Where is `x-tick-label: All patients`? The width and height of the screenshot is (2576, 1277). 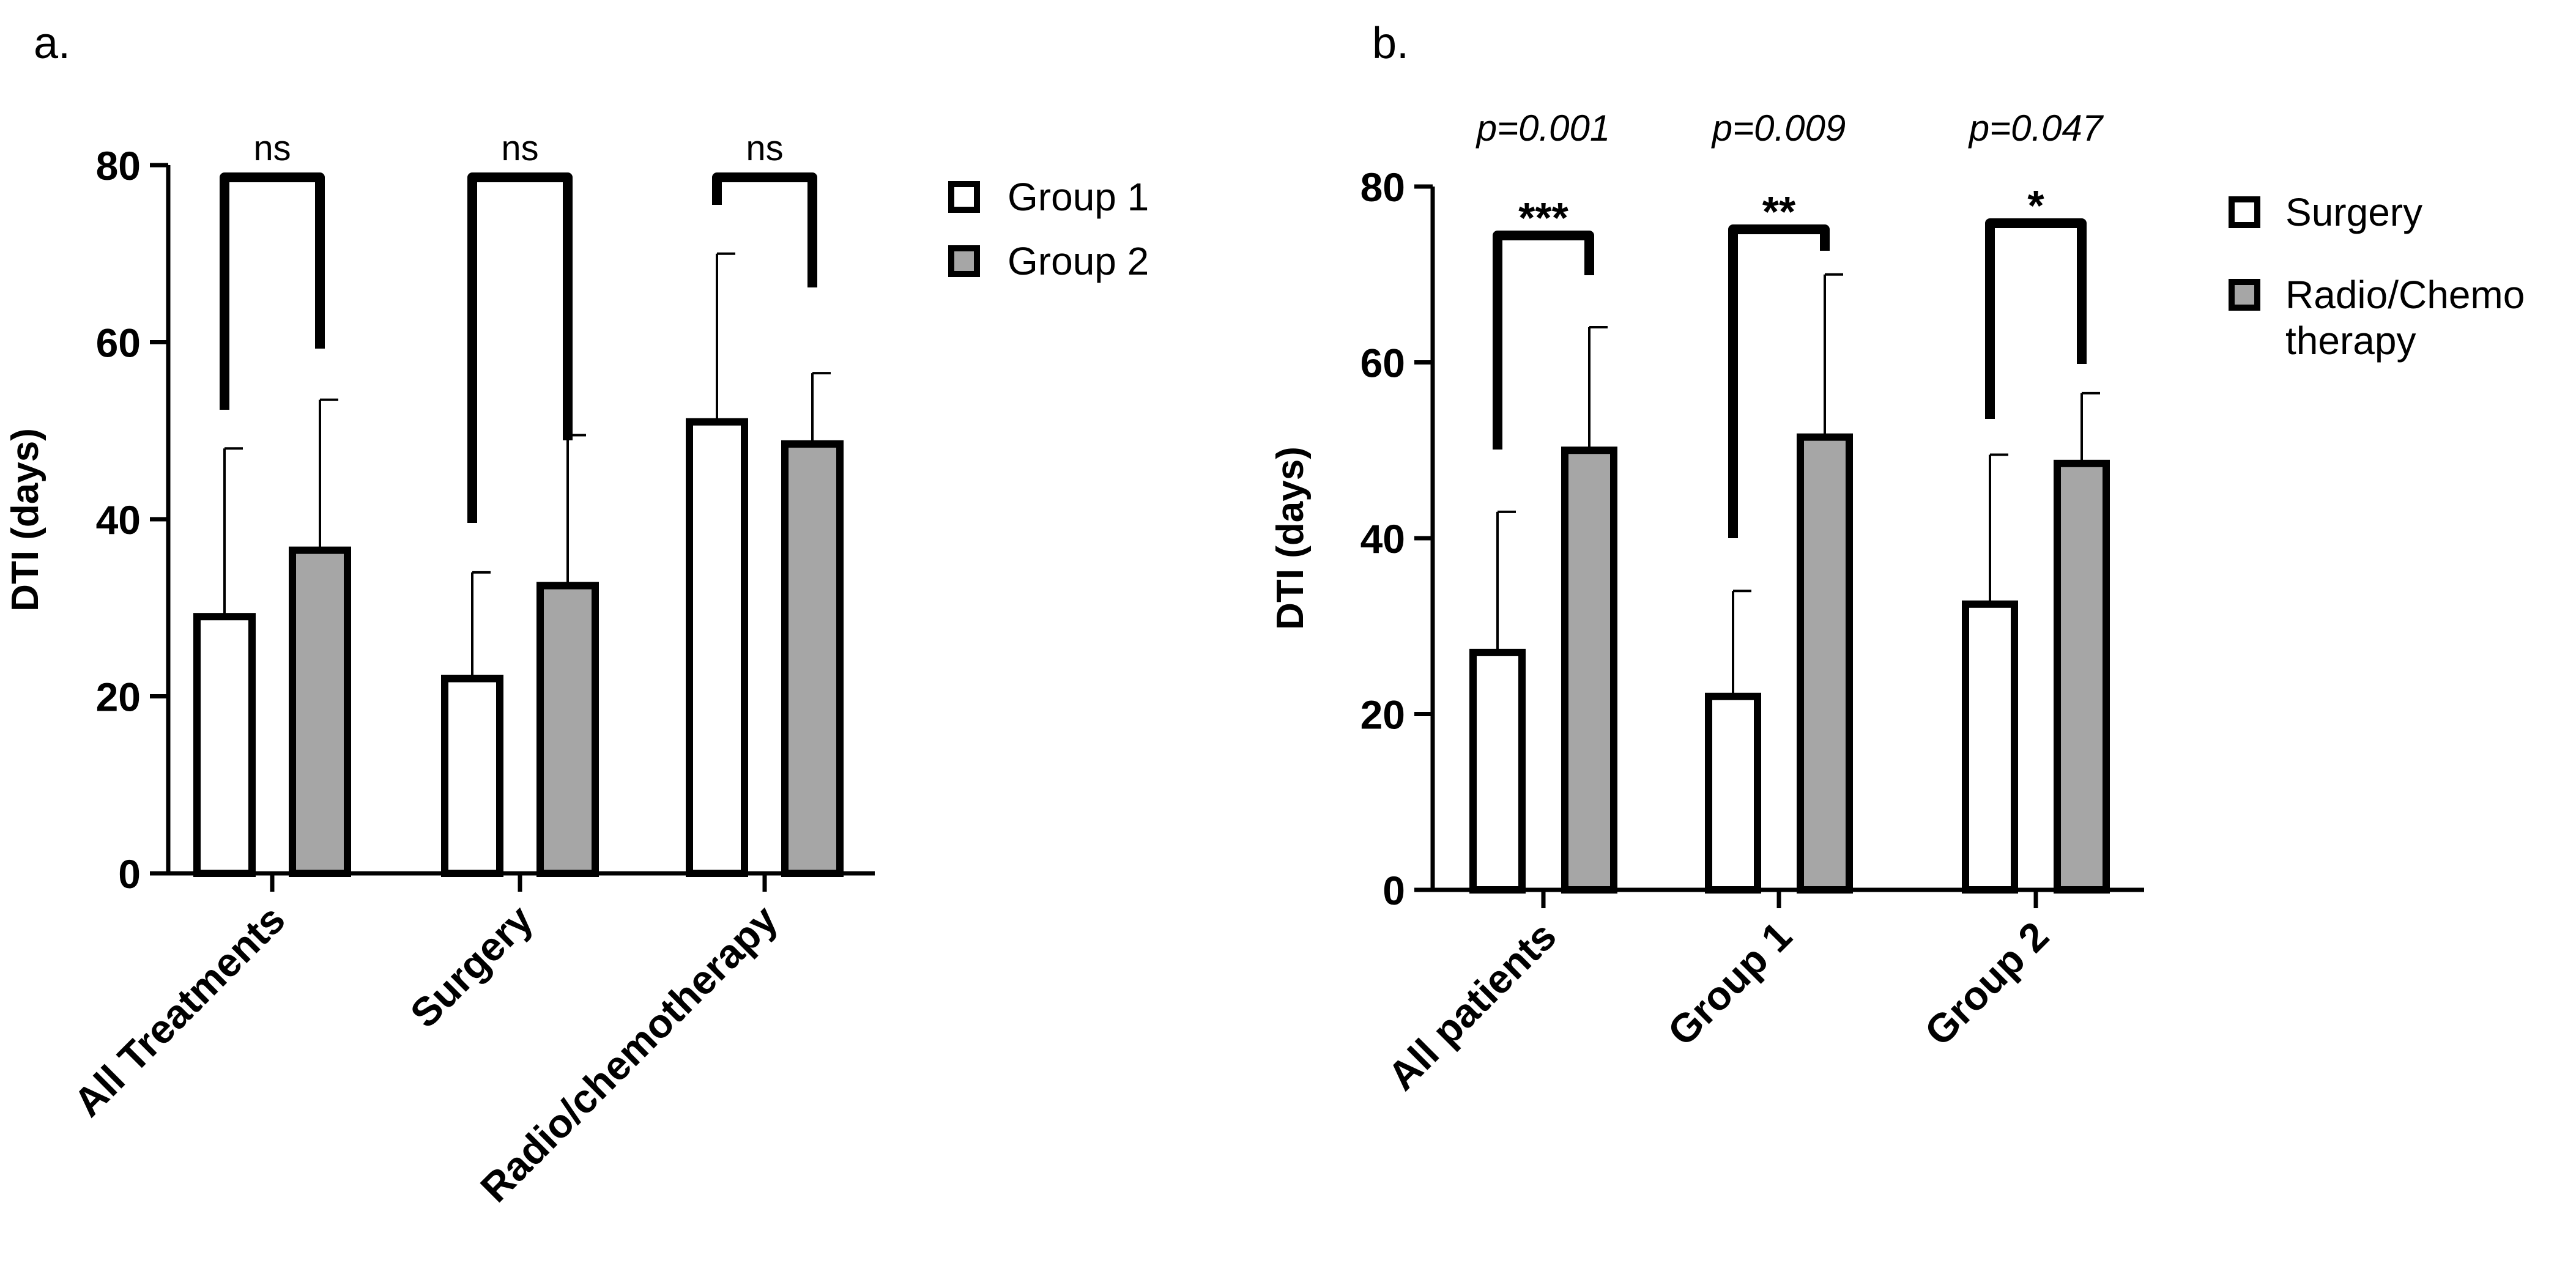
x-tick-label: All patients is located at coordinates (1472, 1006).